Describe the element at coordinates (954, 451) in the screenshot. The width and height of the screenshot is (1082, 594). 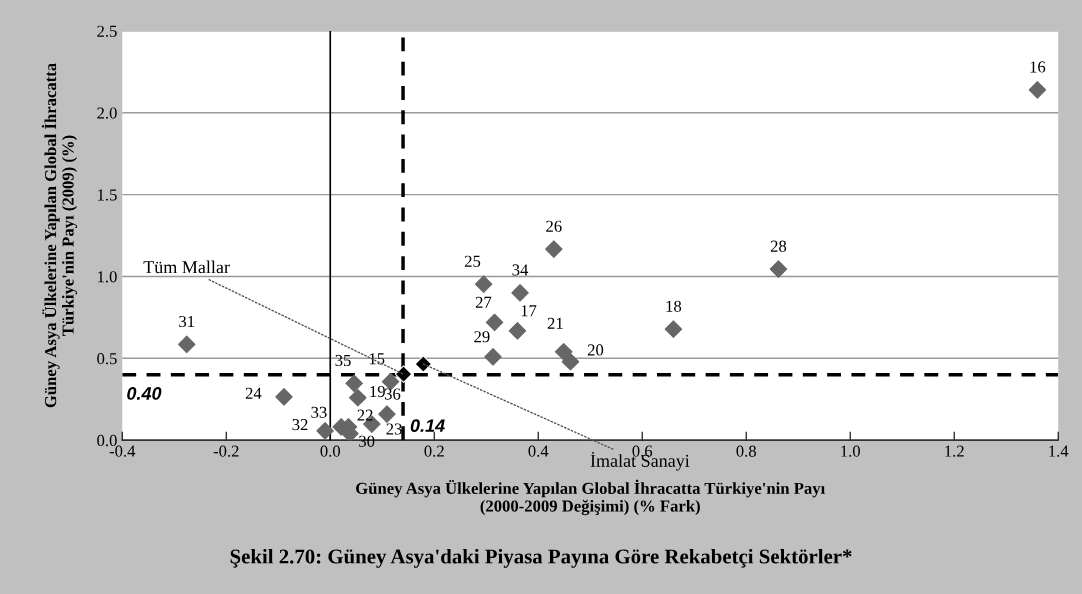
I see `x-tick-label: 1.2` at that location.